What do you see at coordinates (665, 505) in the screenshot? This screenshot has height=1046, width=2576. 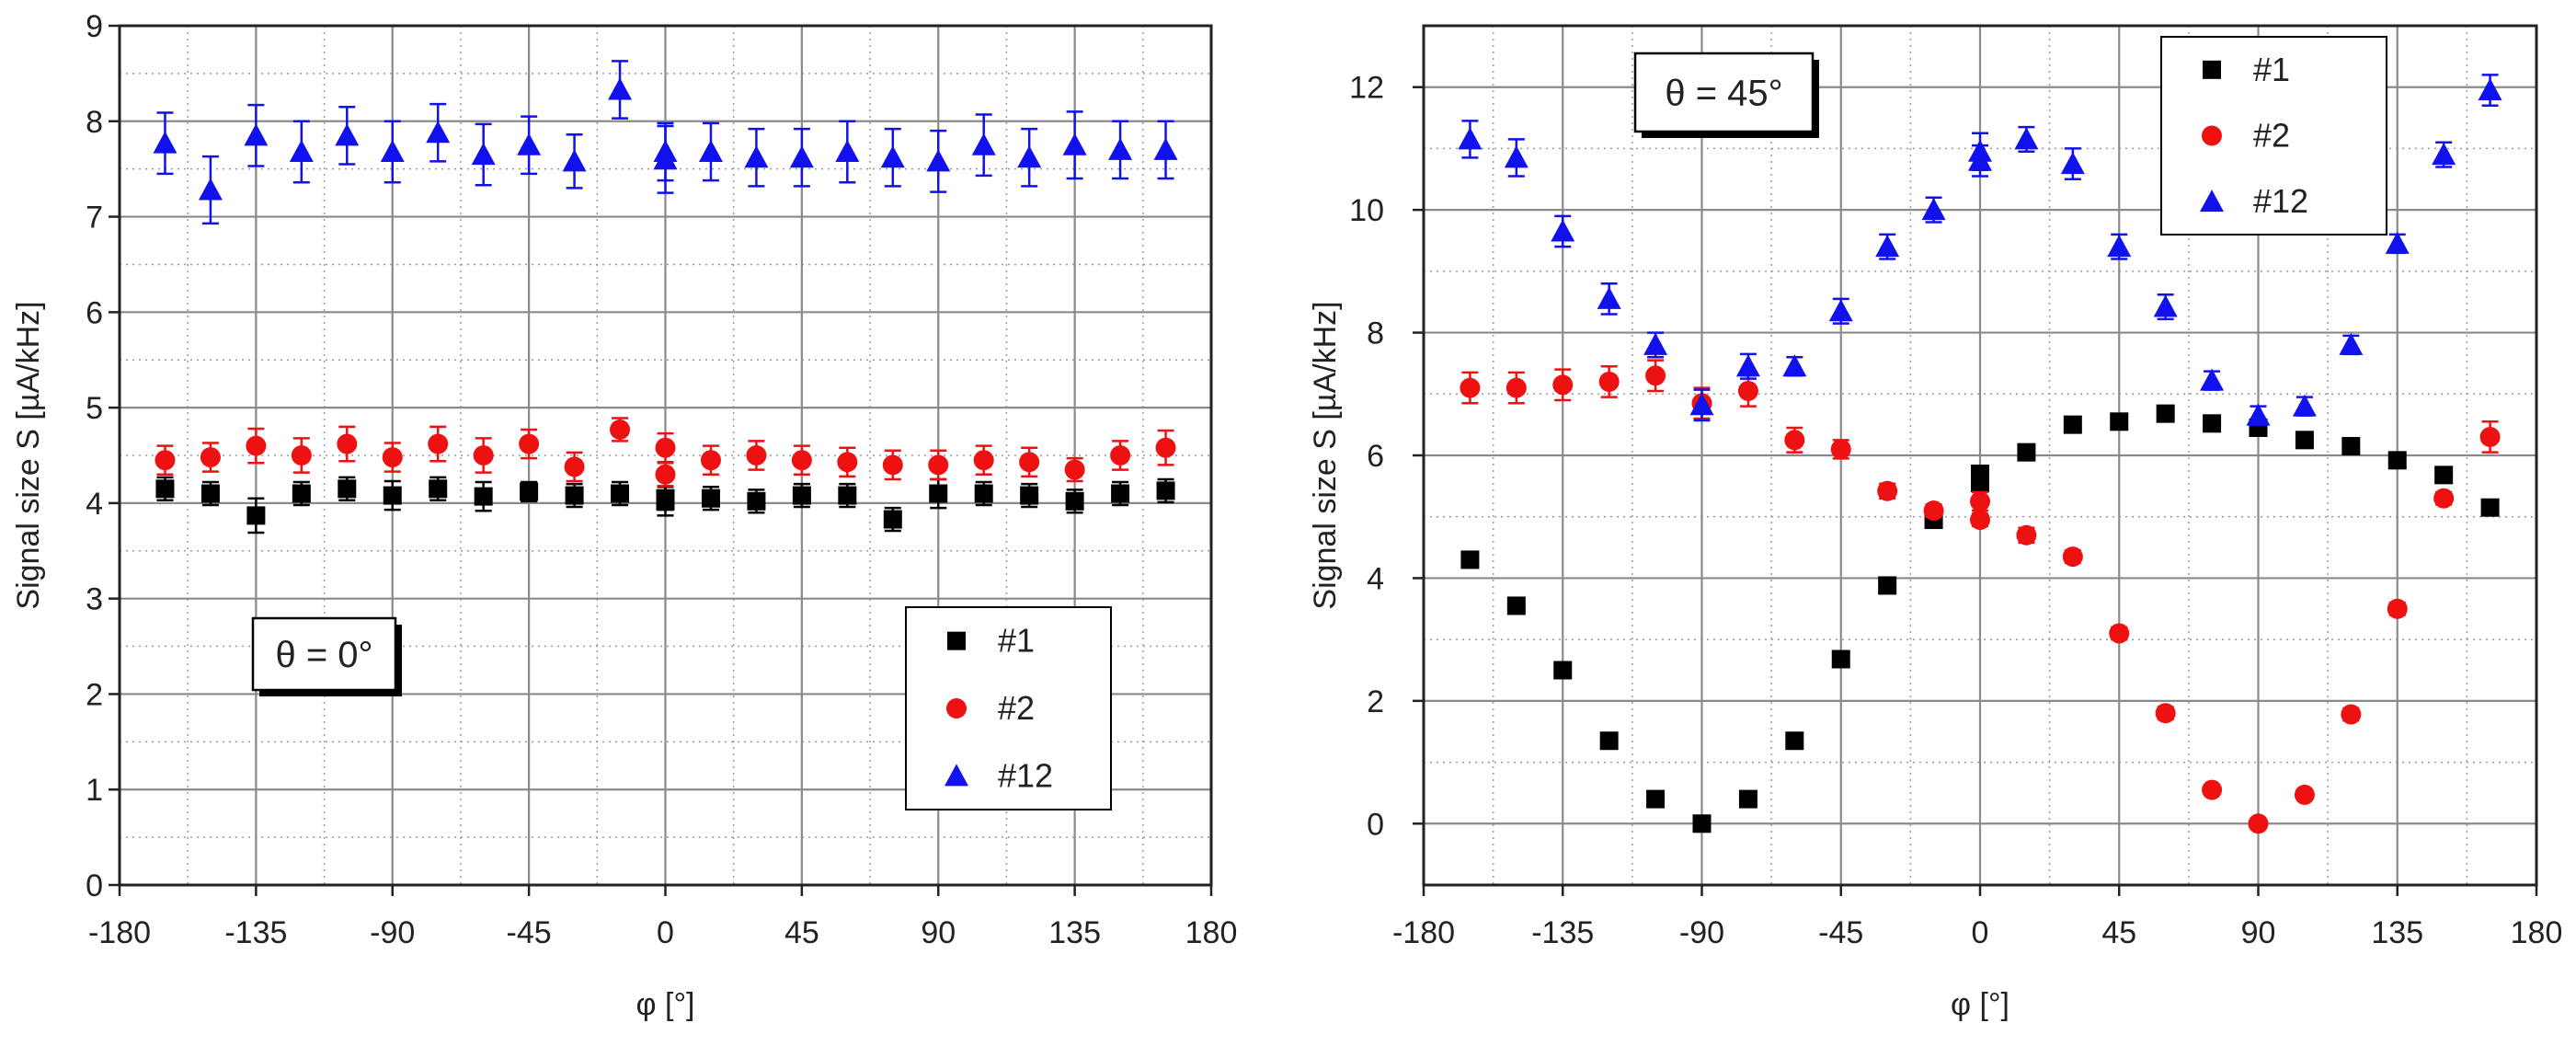 I see `series-n1` at bounding box center [665, 505].